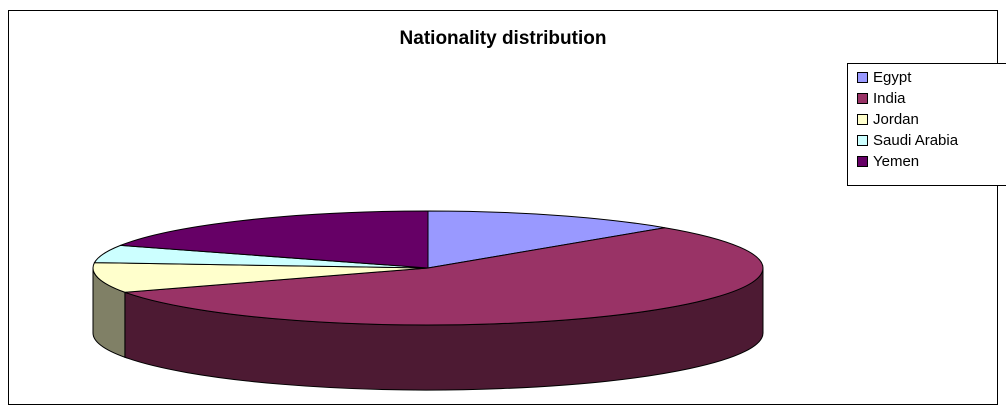  What do you see at coordinates (546, 239) in the screenshot?
I see `pie-slice-egypt` at bounding box center [546, 239].